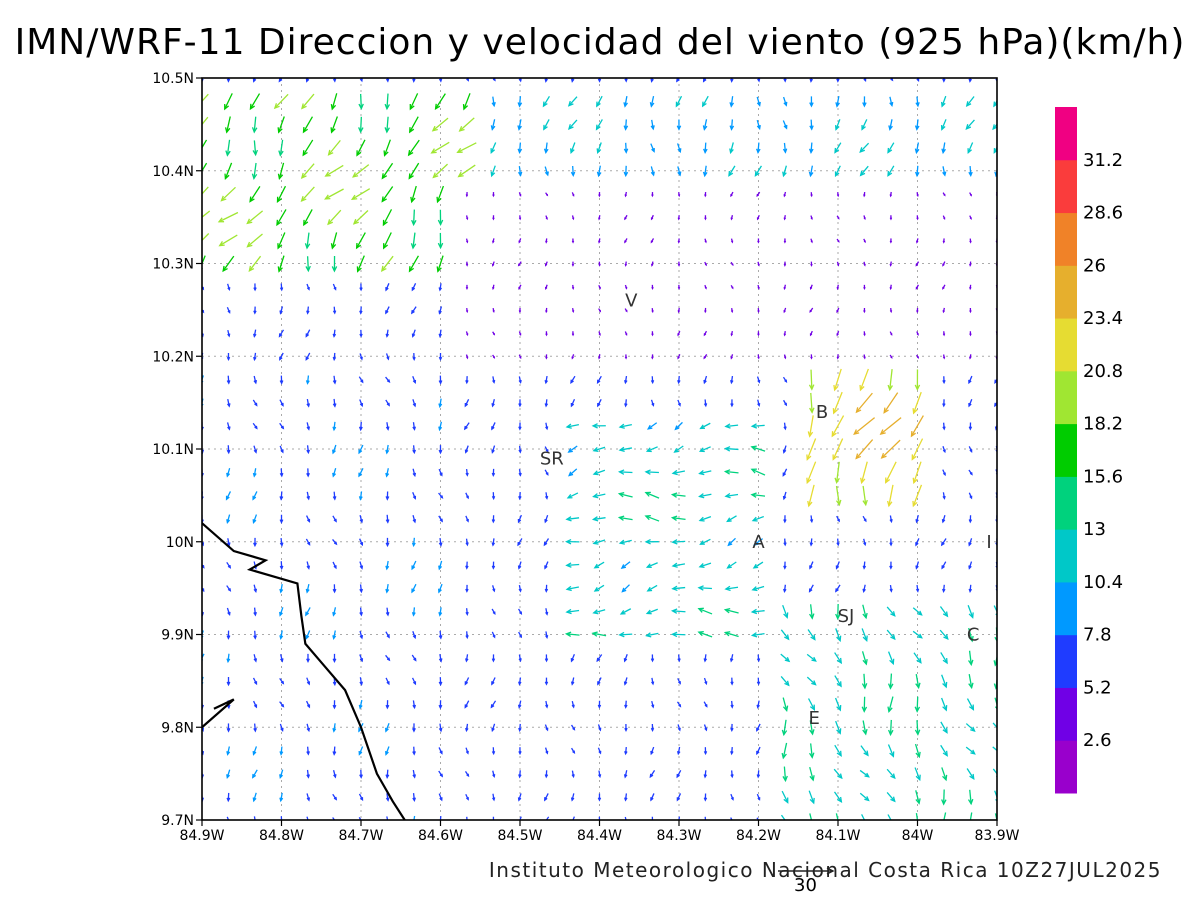  I want to click on city-label: V, so click(631, 301).